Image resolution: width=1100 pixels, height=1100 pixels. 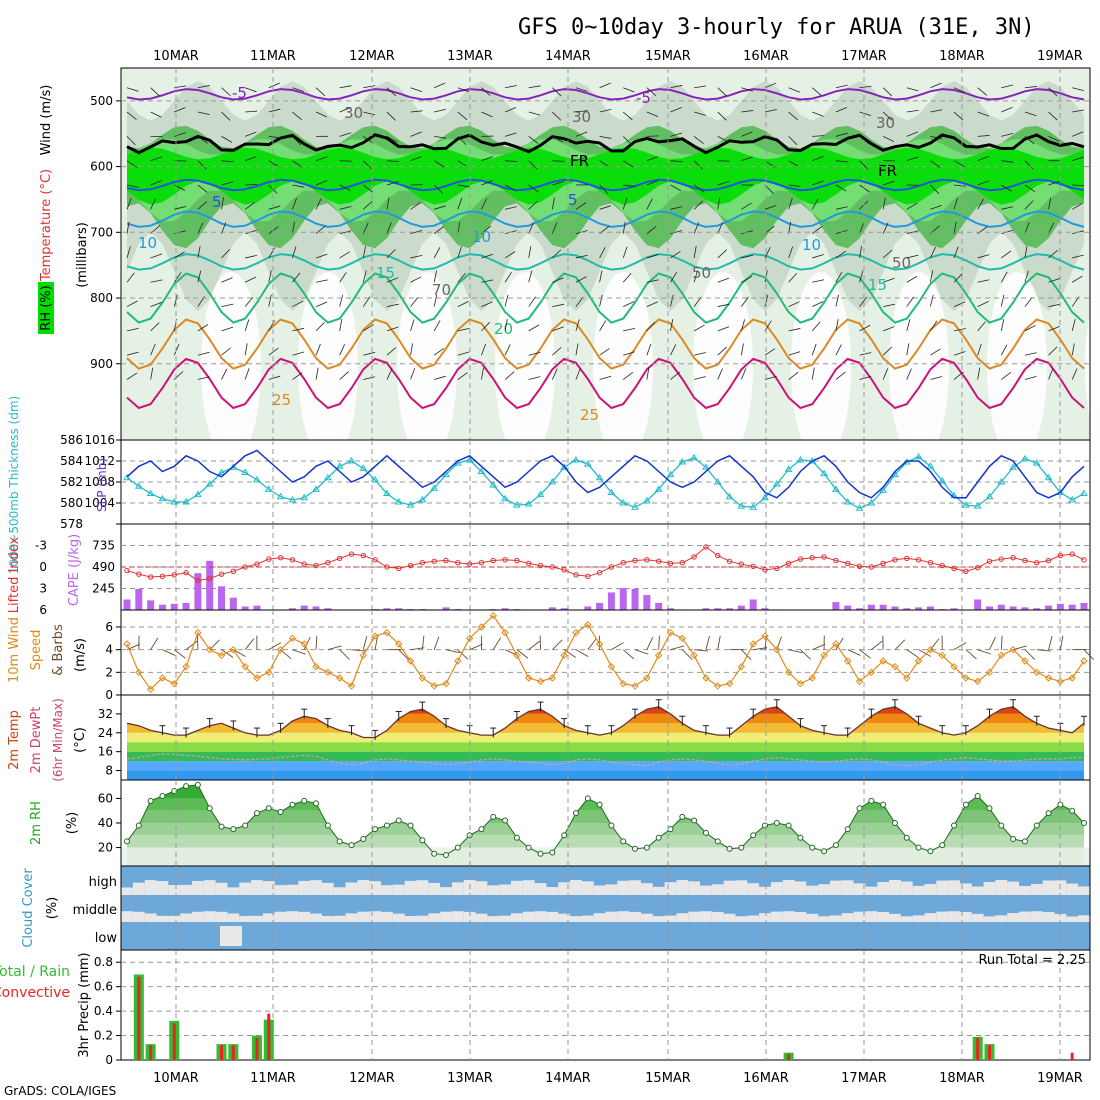 I want to click on rh-tick-label: 40, so click(x=105, y=823).